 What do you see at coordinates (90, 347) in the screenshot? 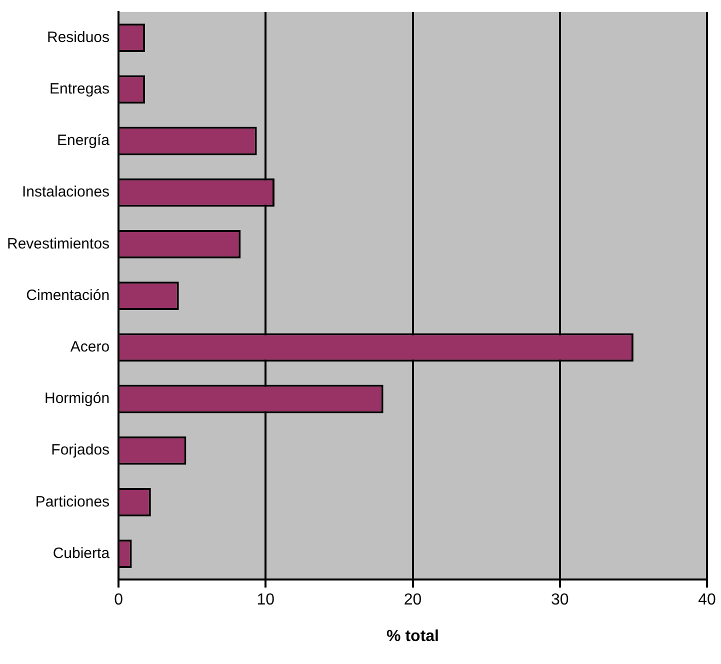
I see `y-tick-label: Acero` at bounding box center [90, 347].